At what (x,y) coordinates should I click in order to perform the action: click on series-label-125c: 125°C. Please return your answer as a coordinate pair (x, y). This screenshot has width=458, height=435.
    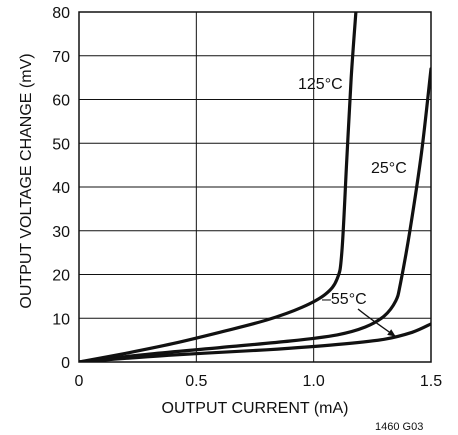
    Looking at the image, I should click on (320, 84).